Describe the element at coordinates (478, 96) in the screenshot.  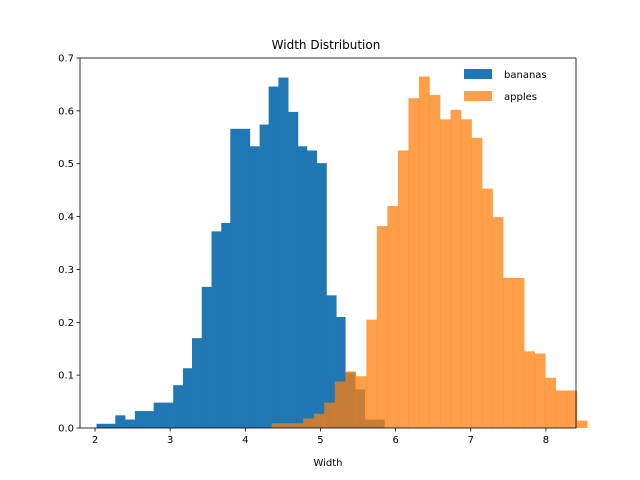
I see `legend-swatch-apples` at that location.